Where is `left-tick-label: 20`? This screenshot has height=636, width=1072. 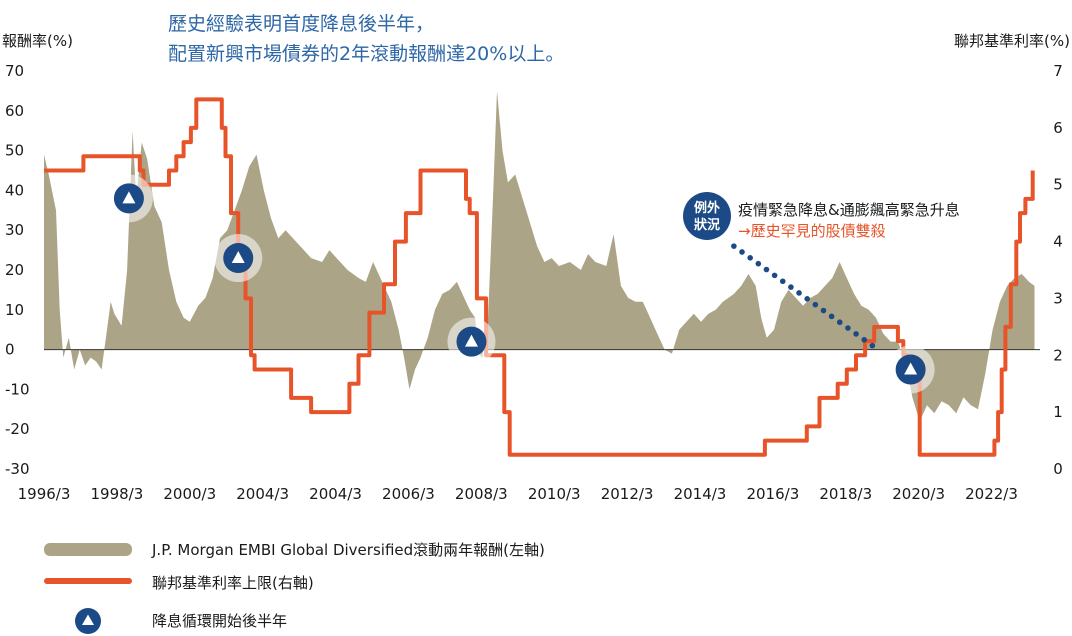 left-tick-label: 20 is located at coordinates (14, 270).